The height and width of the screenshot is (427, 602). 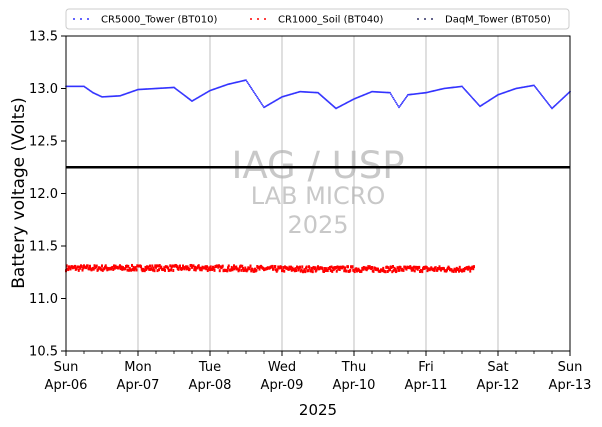 What do you see at coordinates (498, 385) in the screenshot?
I see `x-tick-date-label: Apr-12` at bounding box center [498, 385].